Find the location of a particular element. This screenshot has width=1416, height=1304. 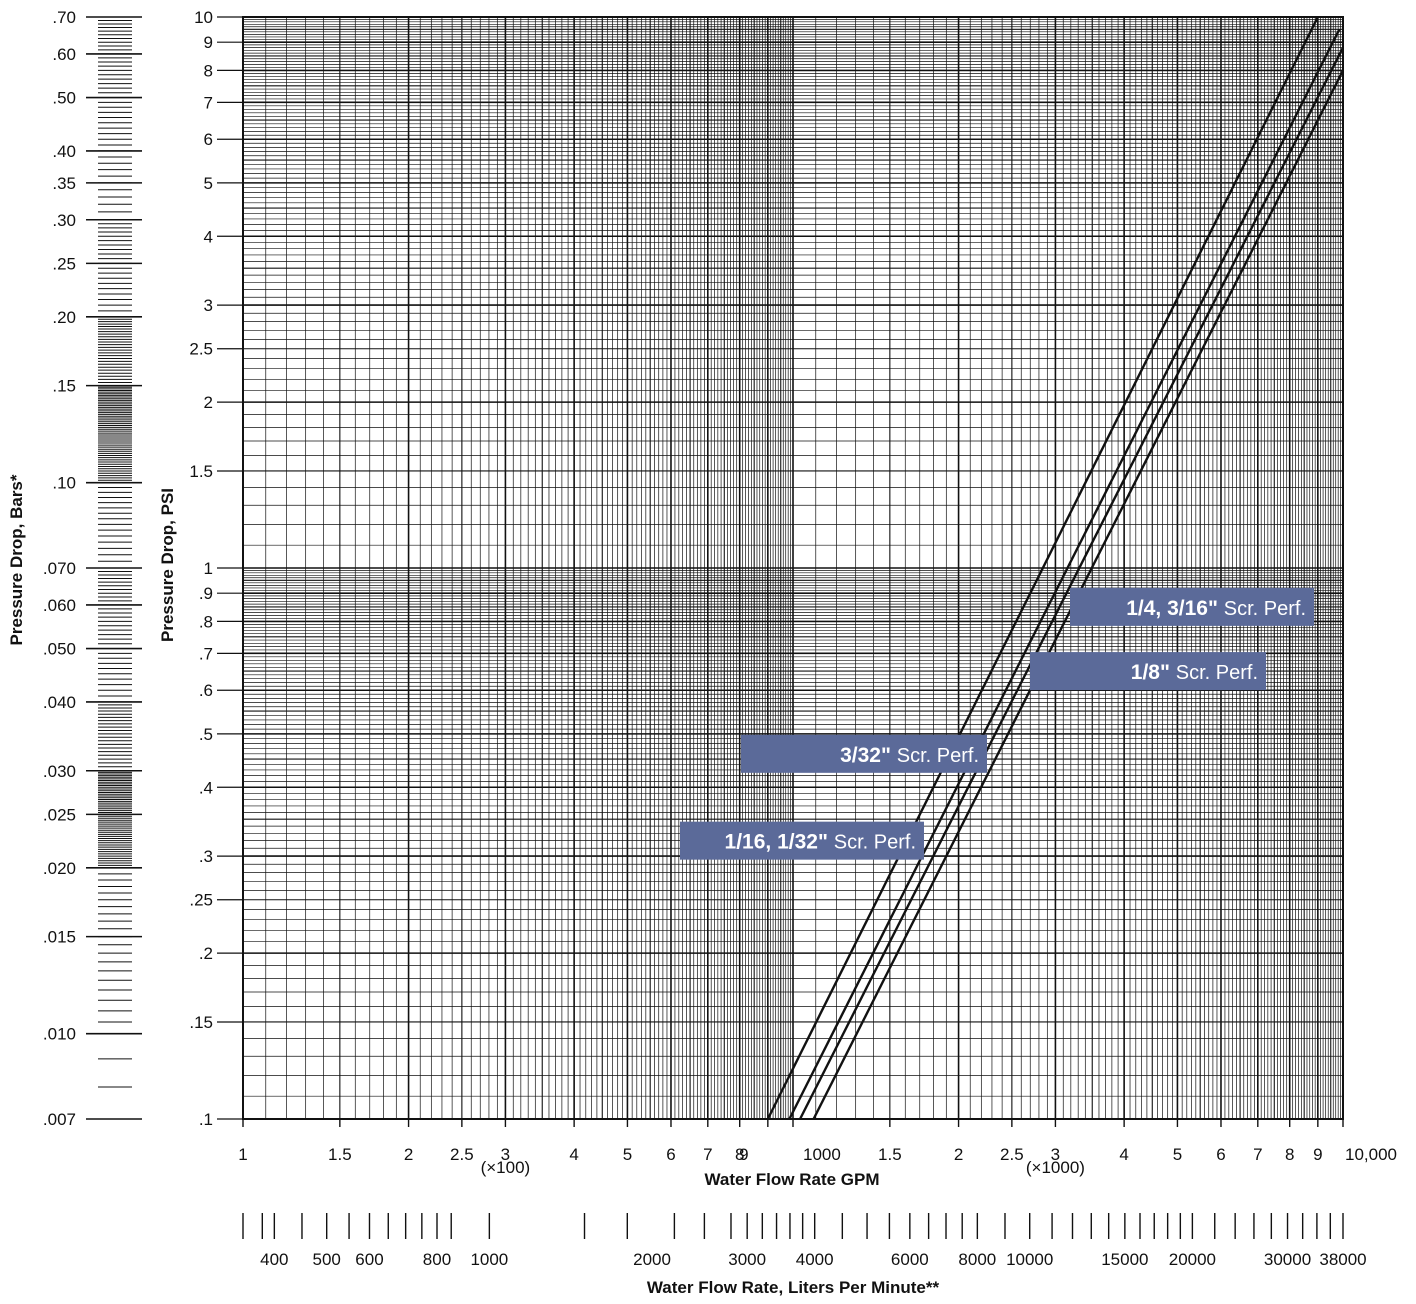

bars-tick-label: .015 is located at coordinates (59, 937).